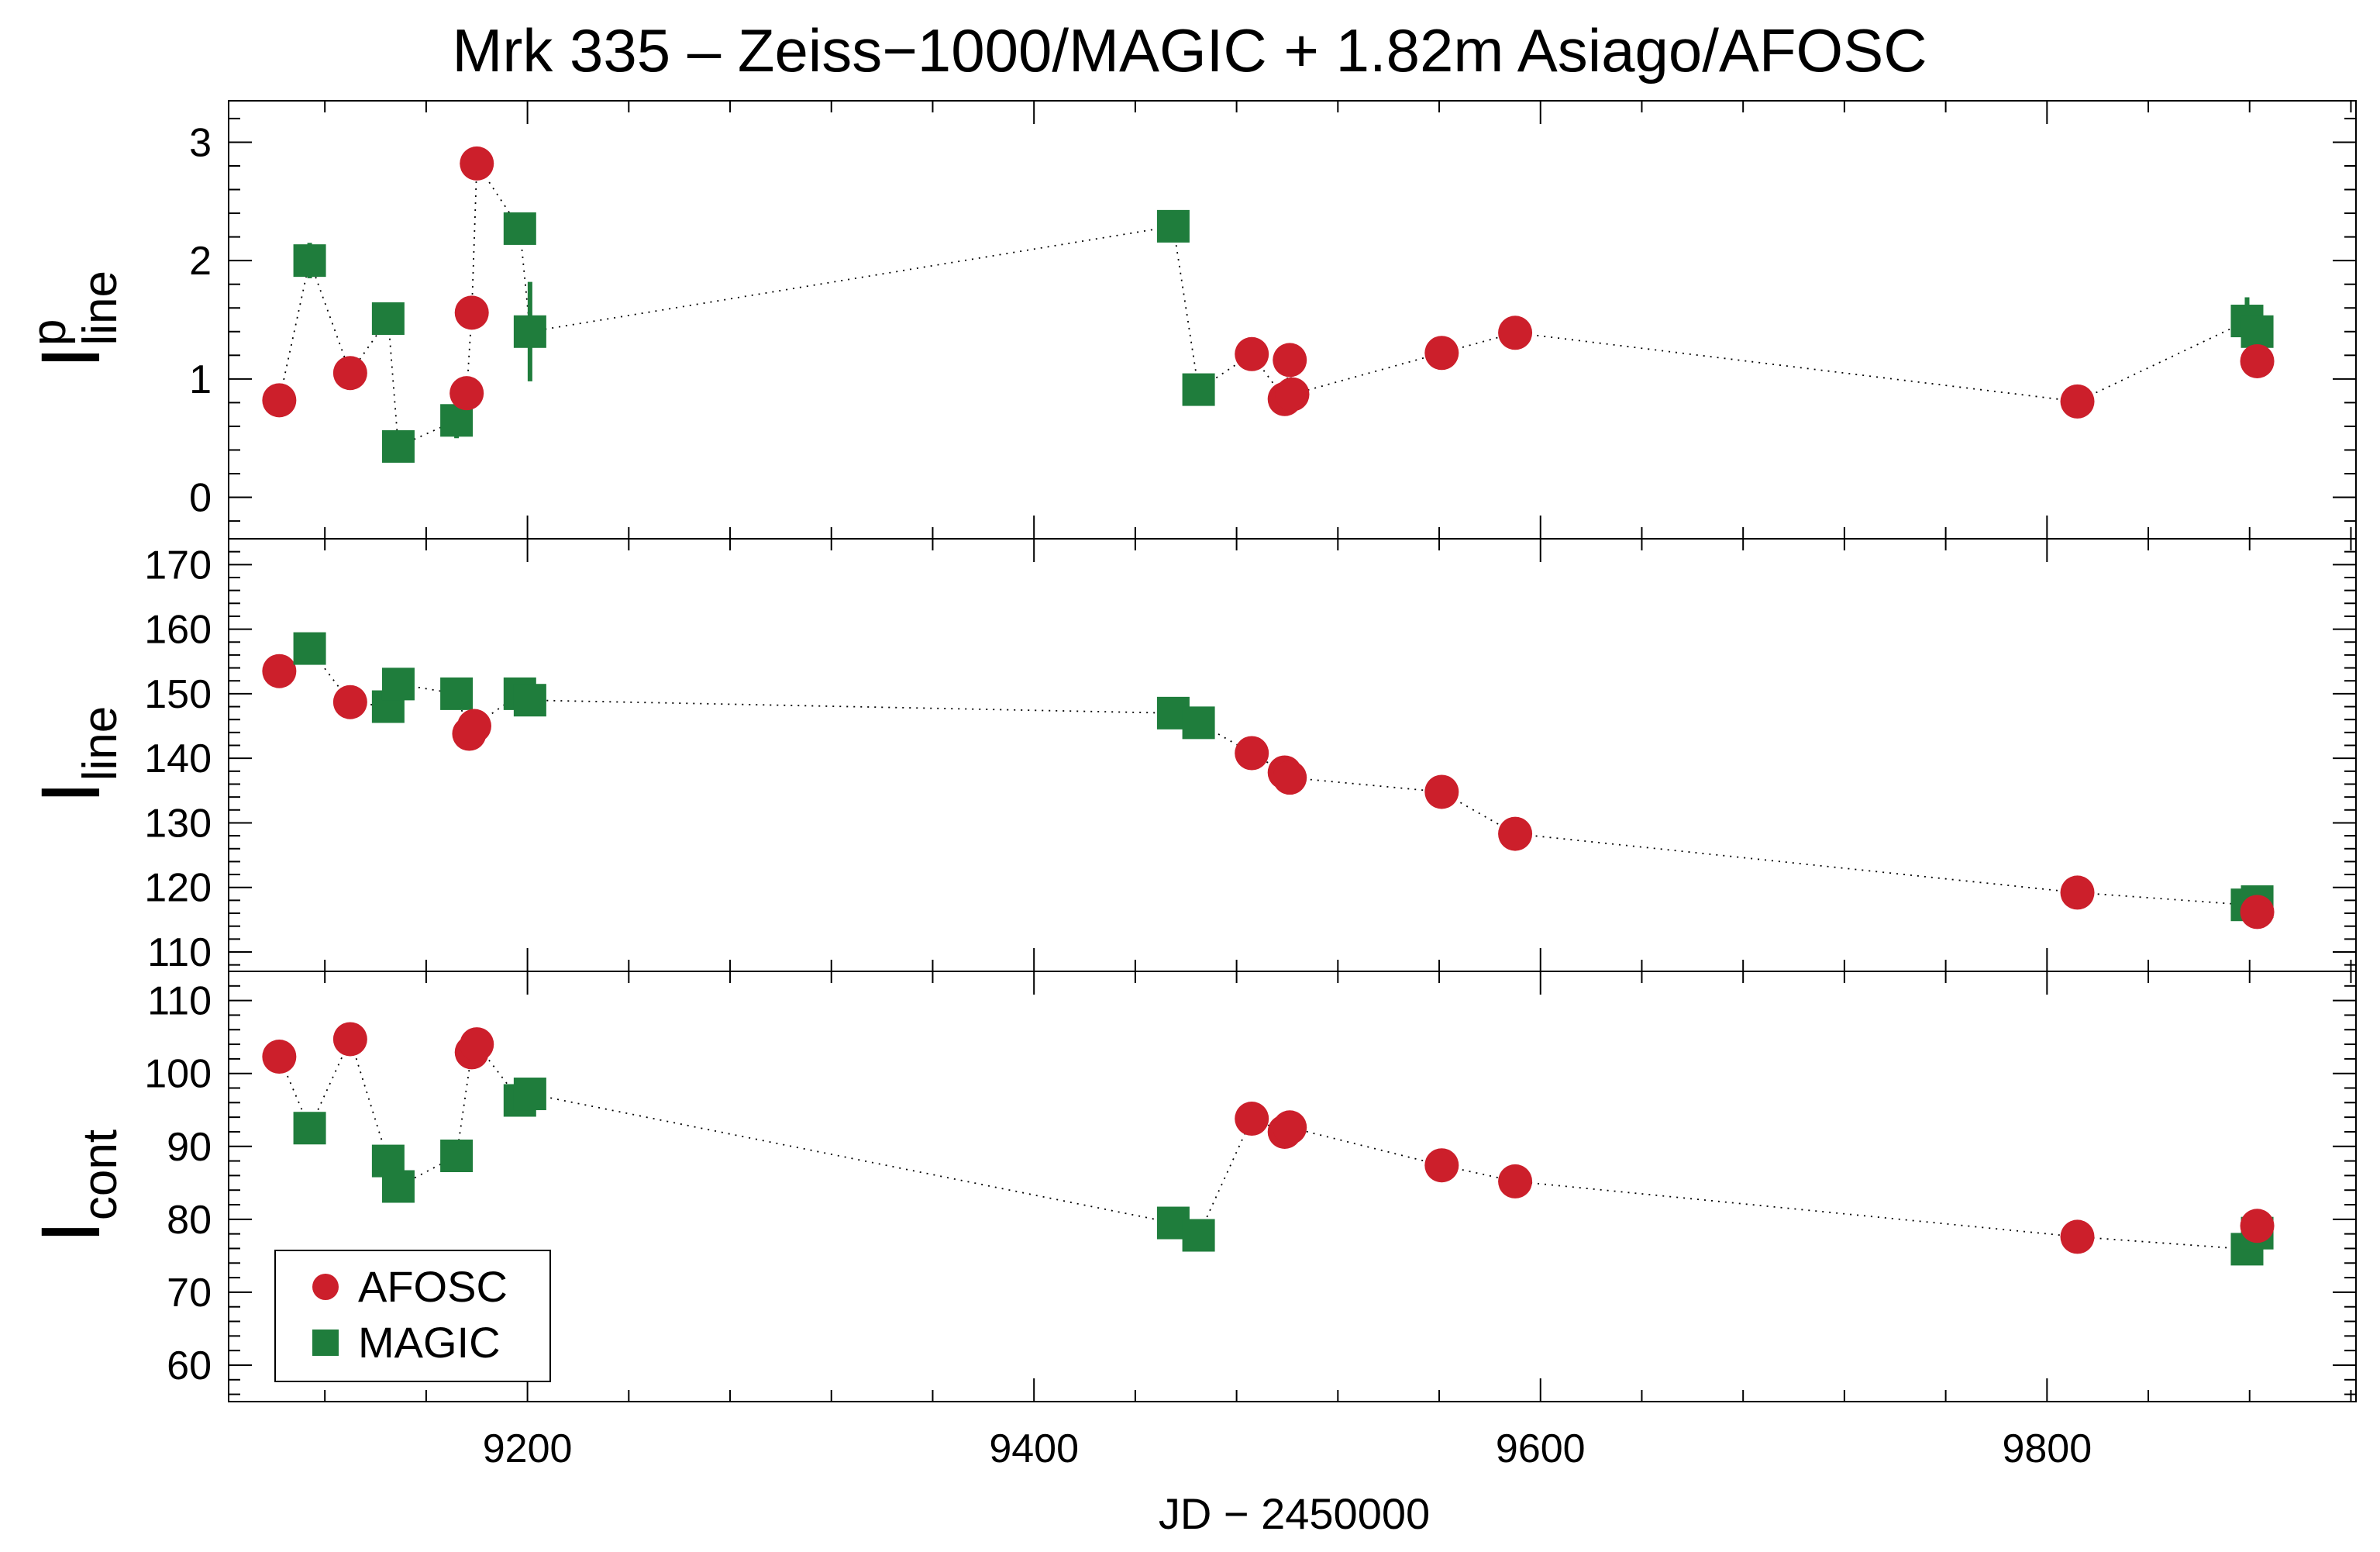  What do you see at coordinates (190, 1220) in the screenshot?
I see `y-tick-label: 80` at bounding box center [190, 1220].